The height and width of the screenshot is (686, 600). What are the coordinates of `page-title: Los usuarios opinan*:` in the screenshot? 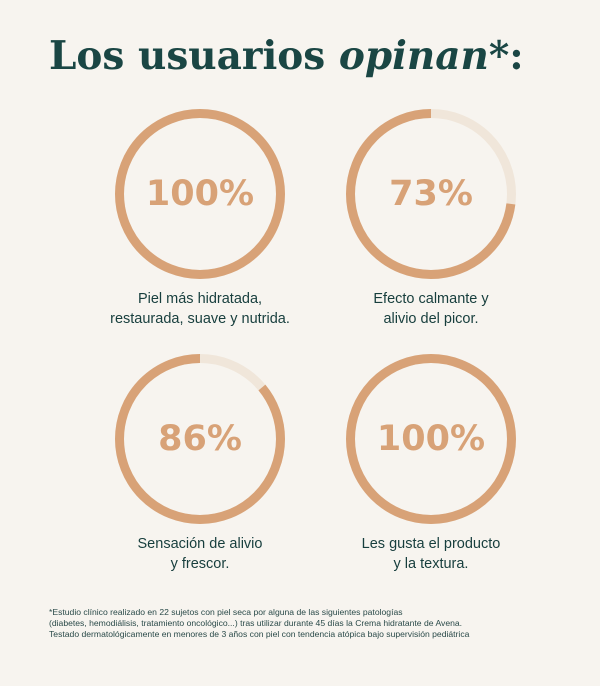 It's located at (286, 56).